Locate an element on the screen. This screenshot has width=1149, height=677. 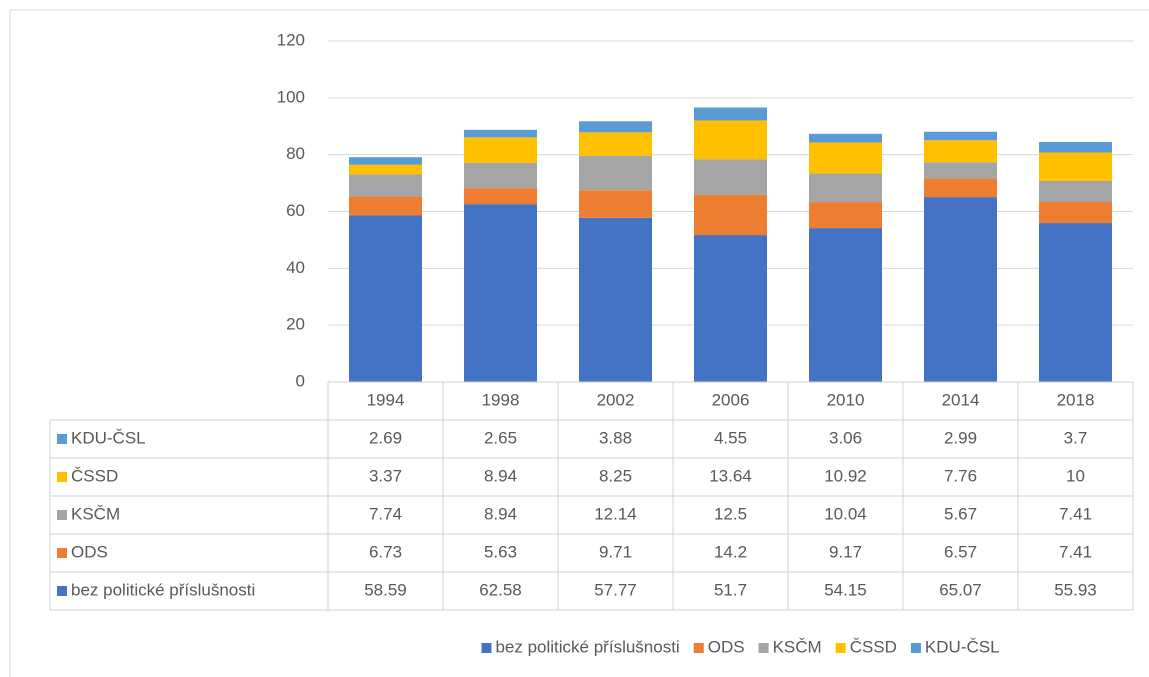
table-cell: 3.88 is located at coordinates (615, 437).